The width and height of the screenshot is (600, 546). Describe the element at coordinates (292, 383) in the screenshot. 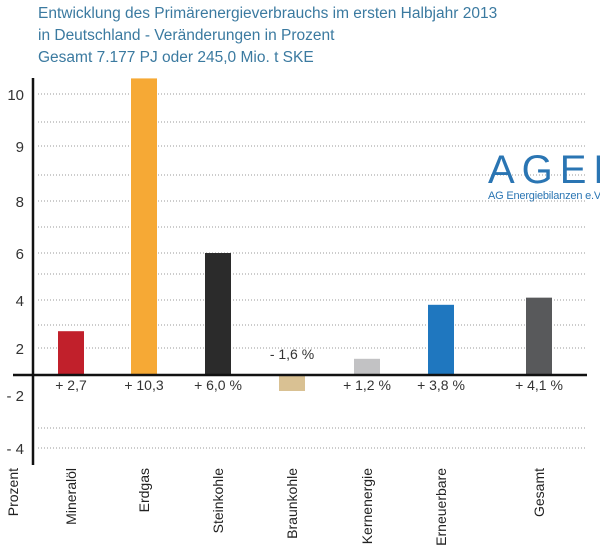

I see `bar-braunkohle` at that location.